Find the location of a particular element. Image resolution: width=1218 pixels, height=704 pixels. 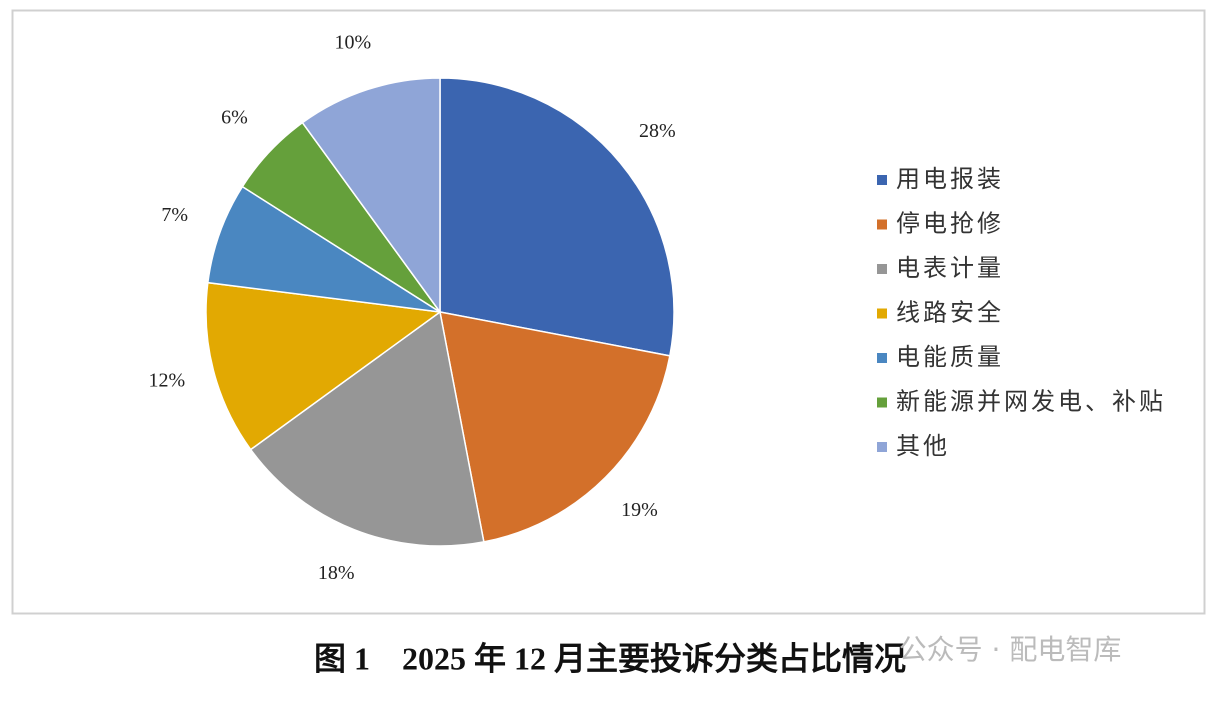

watermark: 公众号 · 配电智库 is located at coordinates (1010, 649).